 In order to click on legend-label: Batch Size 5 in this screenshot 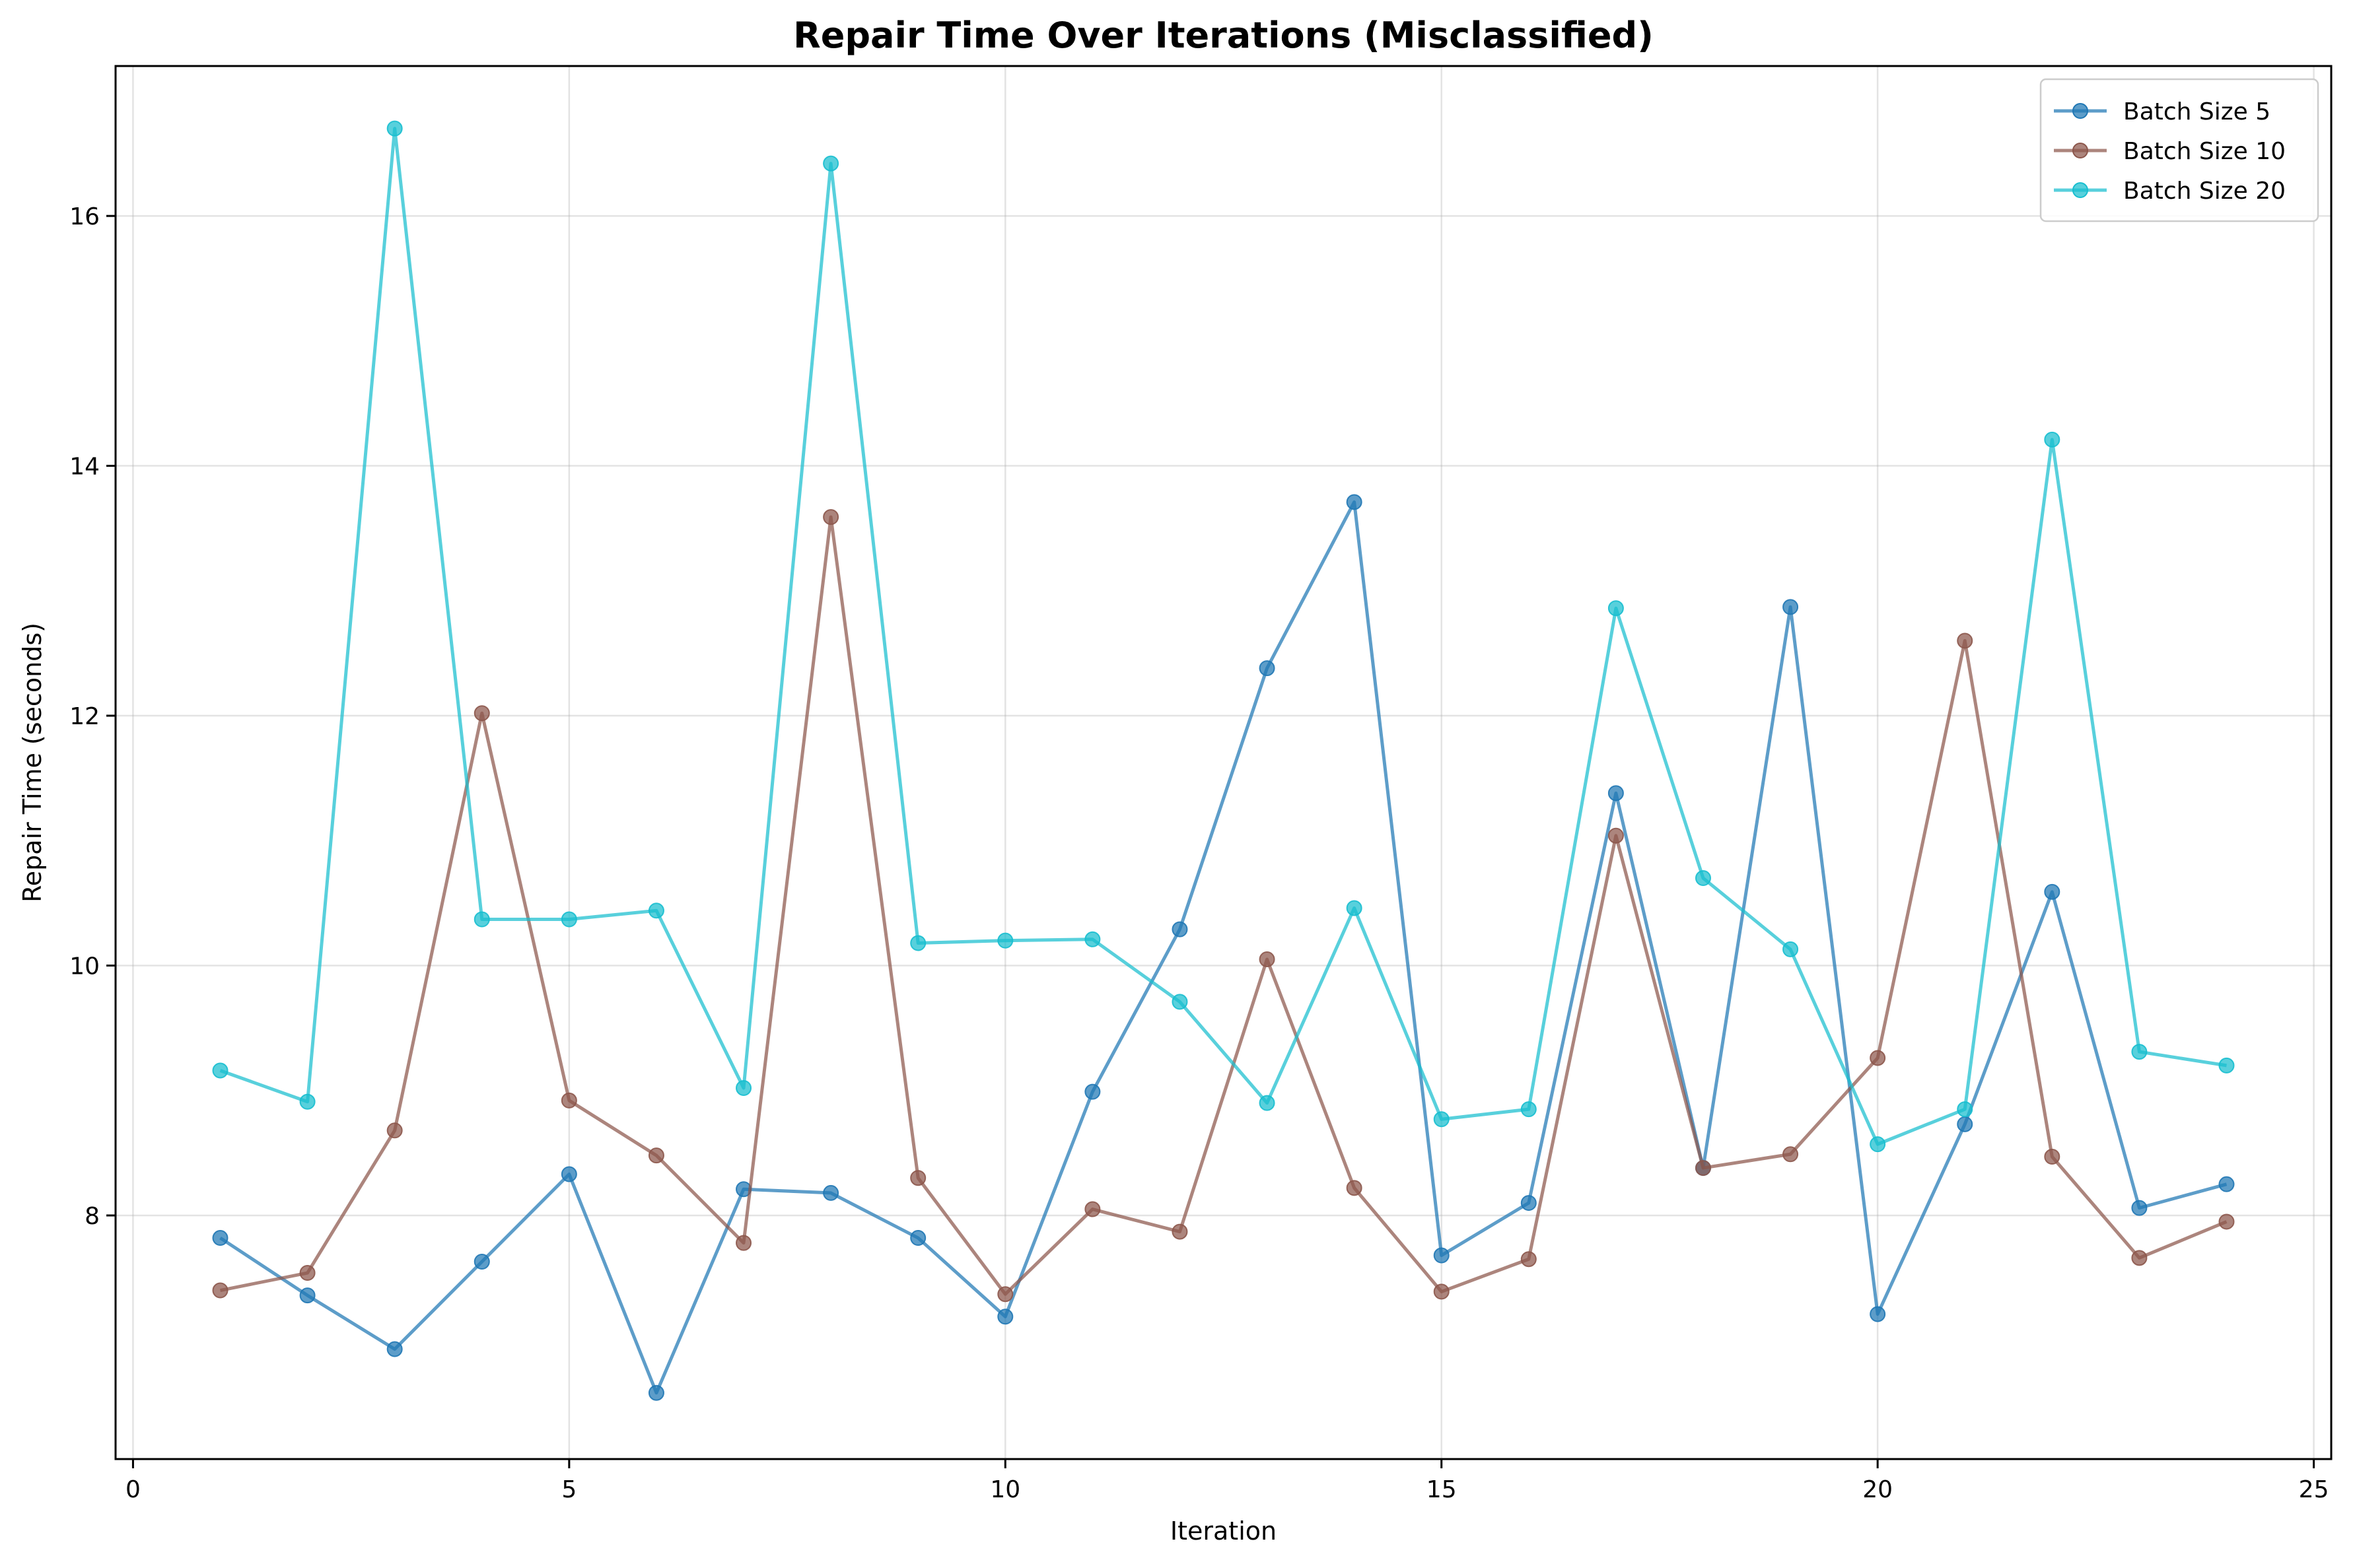, I will do `click(2196, 111)`.